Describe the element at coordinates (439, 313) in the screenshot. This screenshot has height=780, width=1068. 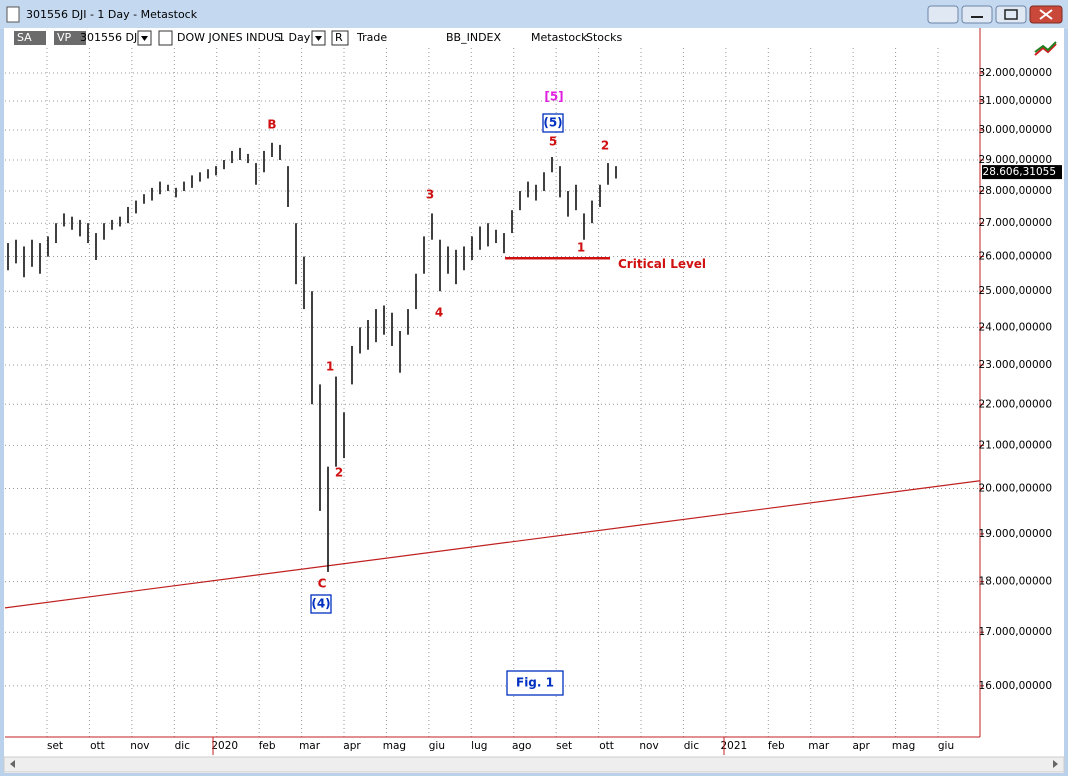
I see `wave-label: 4` at that location.